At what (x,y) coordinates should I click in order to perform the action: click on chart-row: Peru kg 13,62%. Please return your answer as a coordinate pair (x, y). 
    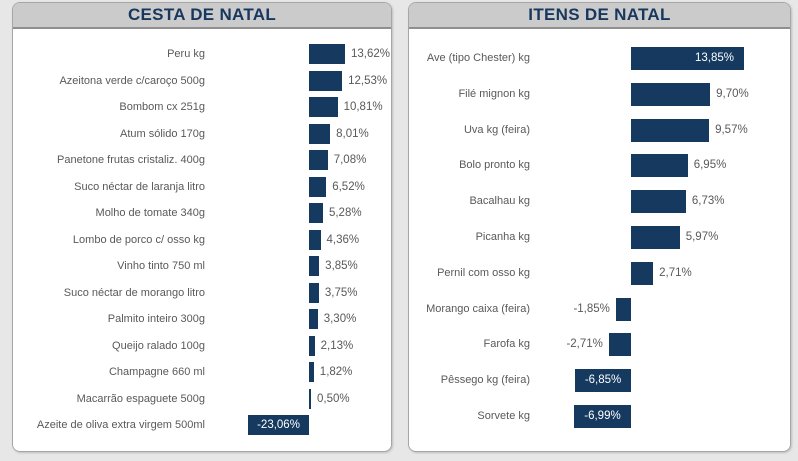
    Looking at the image, I should click on (202, 54).